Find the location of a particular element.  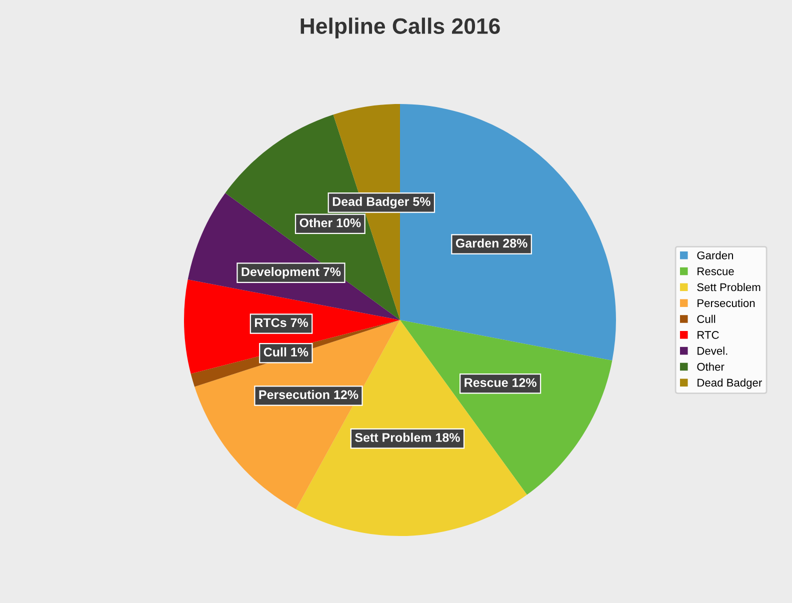

data-label: Sett Problem 18% is located at coordinates (407, 437).